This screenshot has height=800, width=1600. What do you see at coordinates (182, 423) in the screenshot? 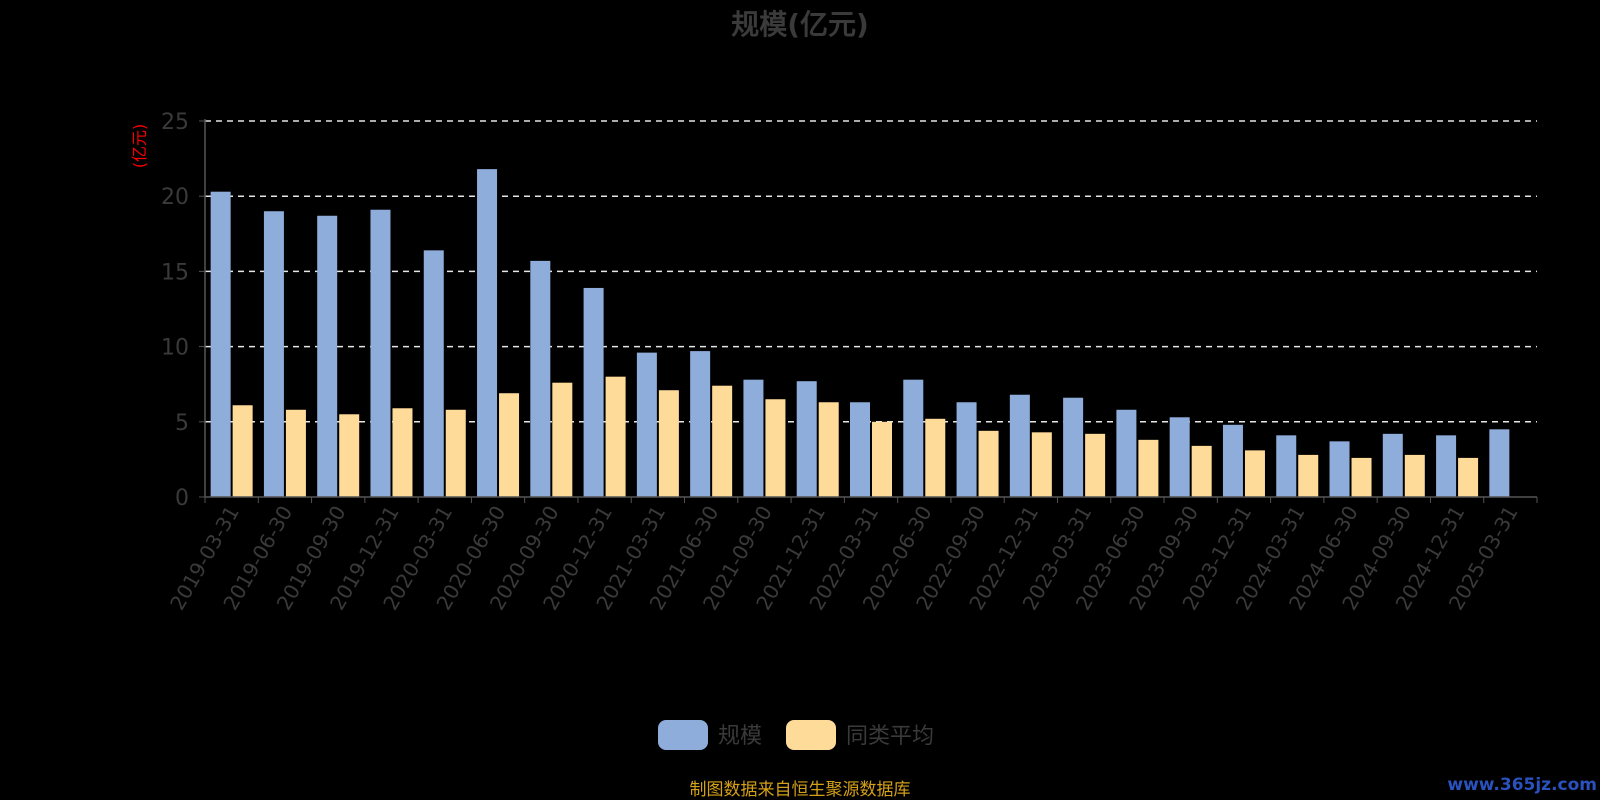
I see `y-tick-label: 5` at bounding box center [182, 423].